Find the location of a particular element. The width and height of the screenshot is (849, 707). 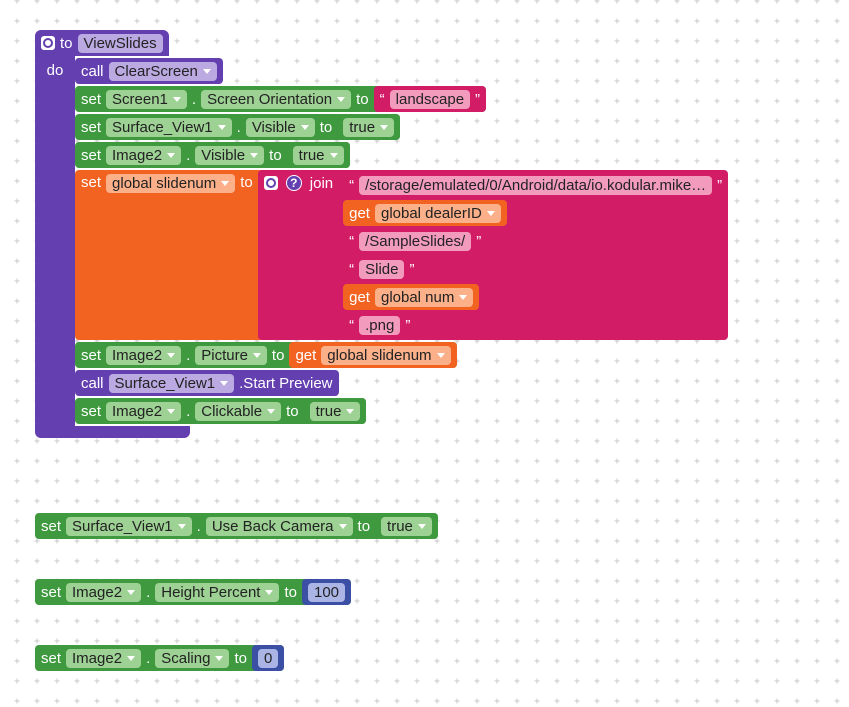

get-keyword: get is located at coordinates (306, 355).